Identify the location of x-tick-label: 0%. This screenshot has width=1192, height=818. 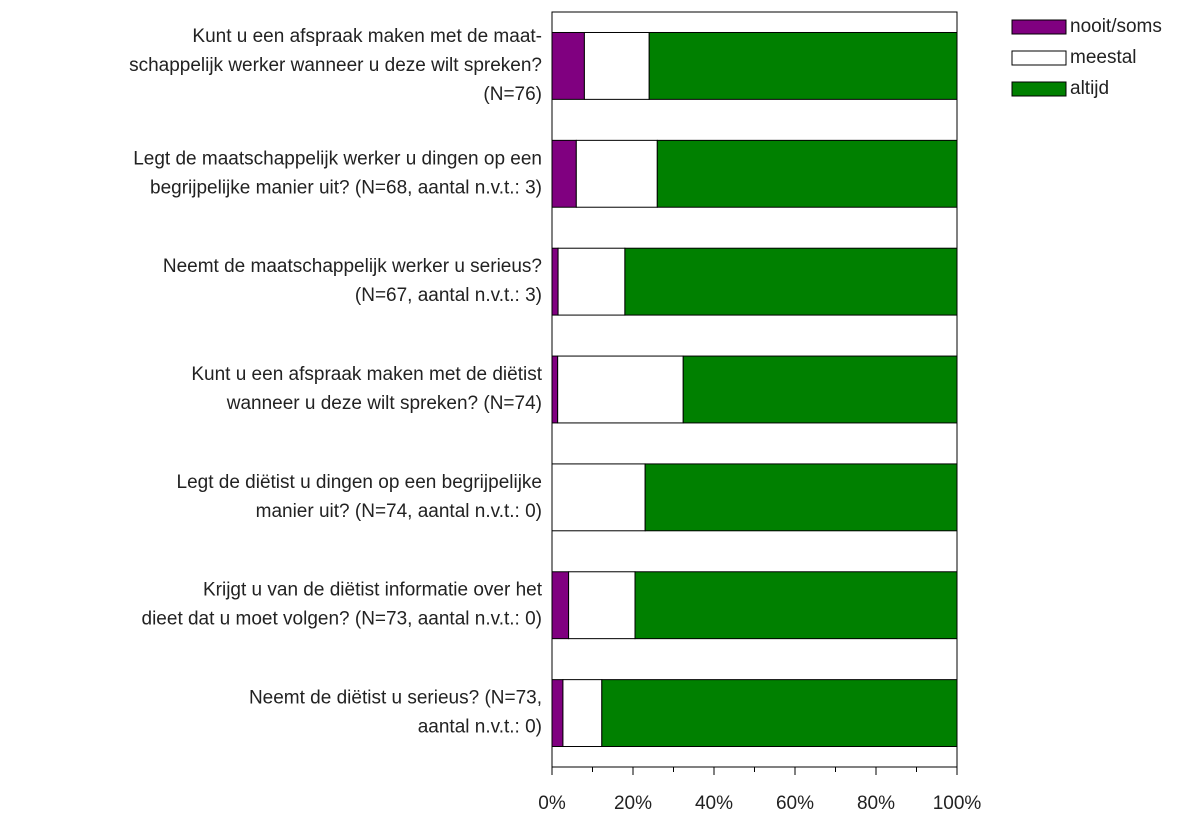
(552, 803).